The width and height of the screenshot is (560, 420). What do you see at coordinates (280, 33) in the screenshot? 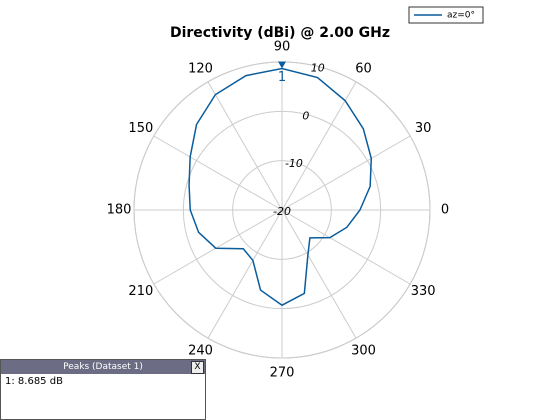
I see `chart-title: Directivity (dBi) @ 2.00 GHz` at bounding box center [280, 33].